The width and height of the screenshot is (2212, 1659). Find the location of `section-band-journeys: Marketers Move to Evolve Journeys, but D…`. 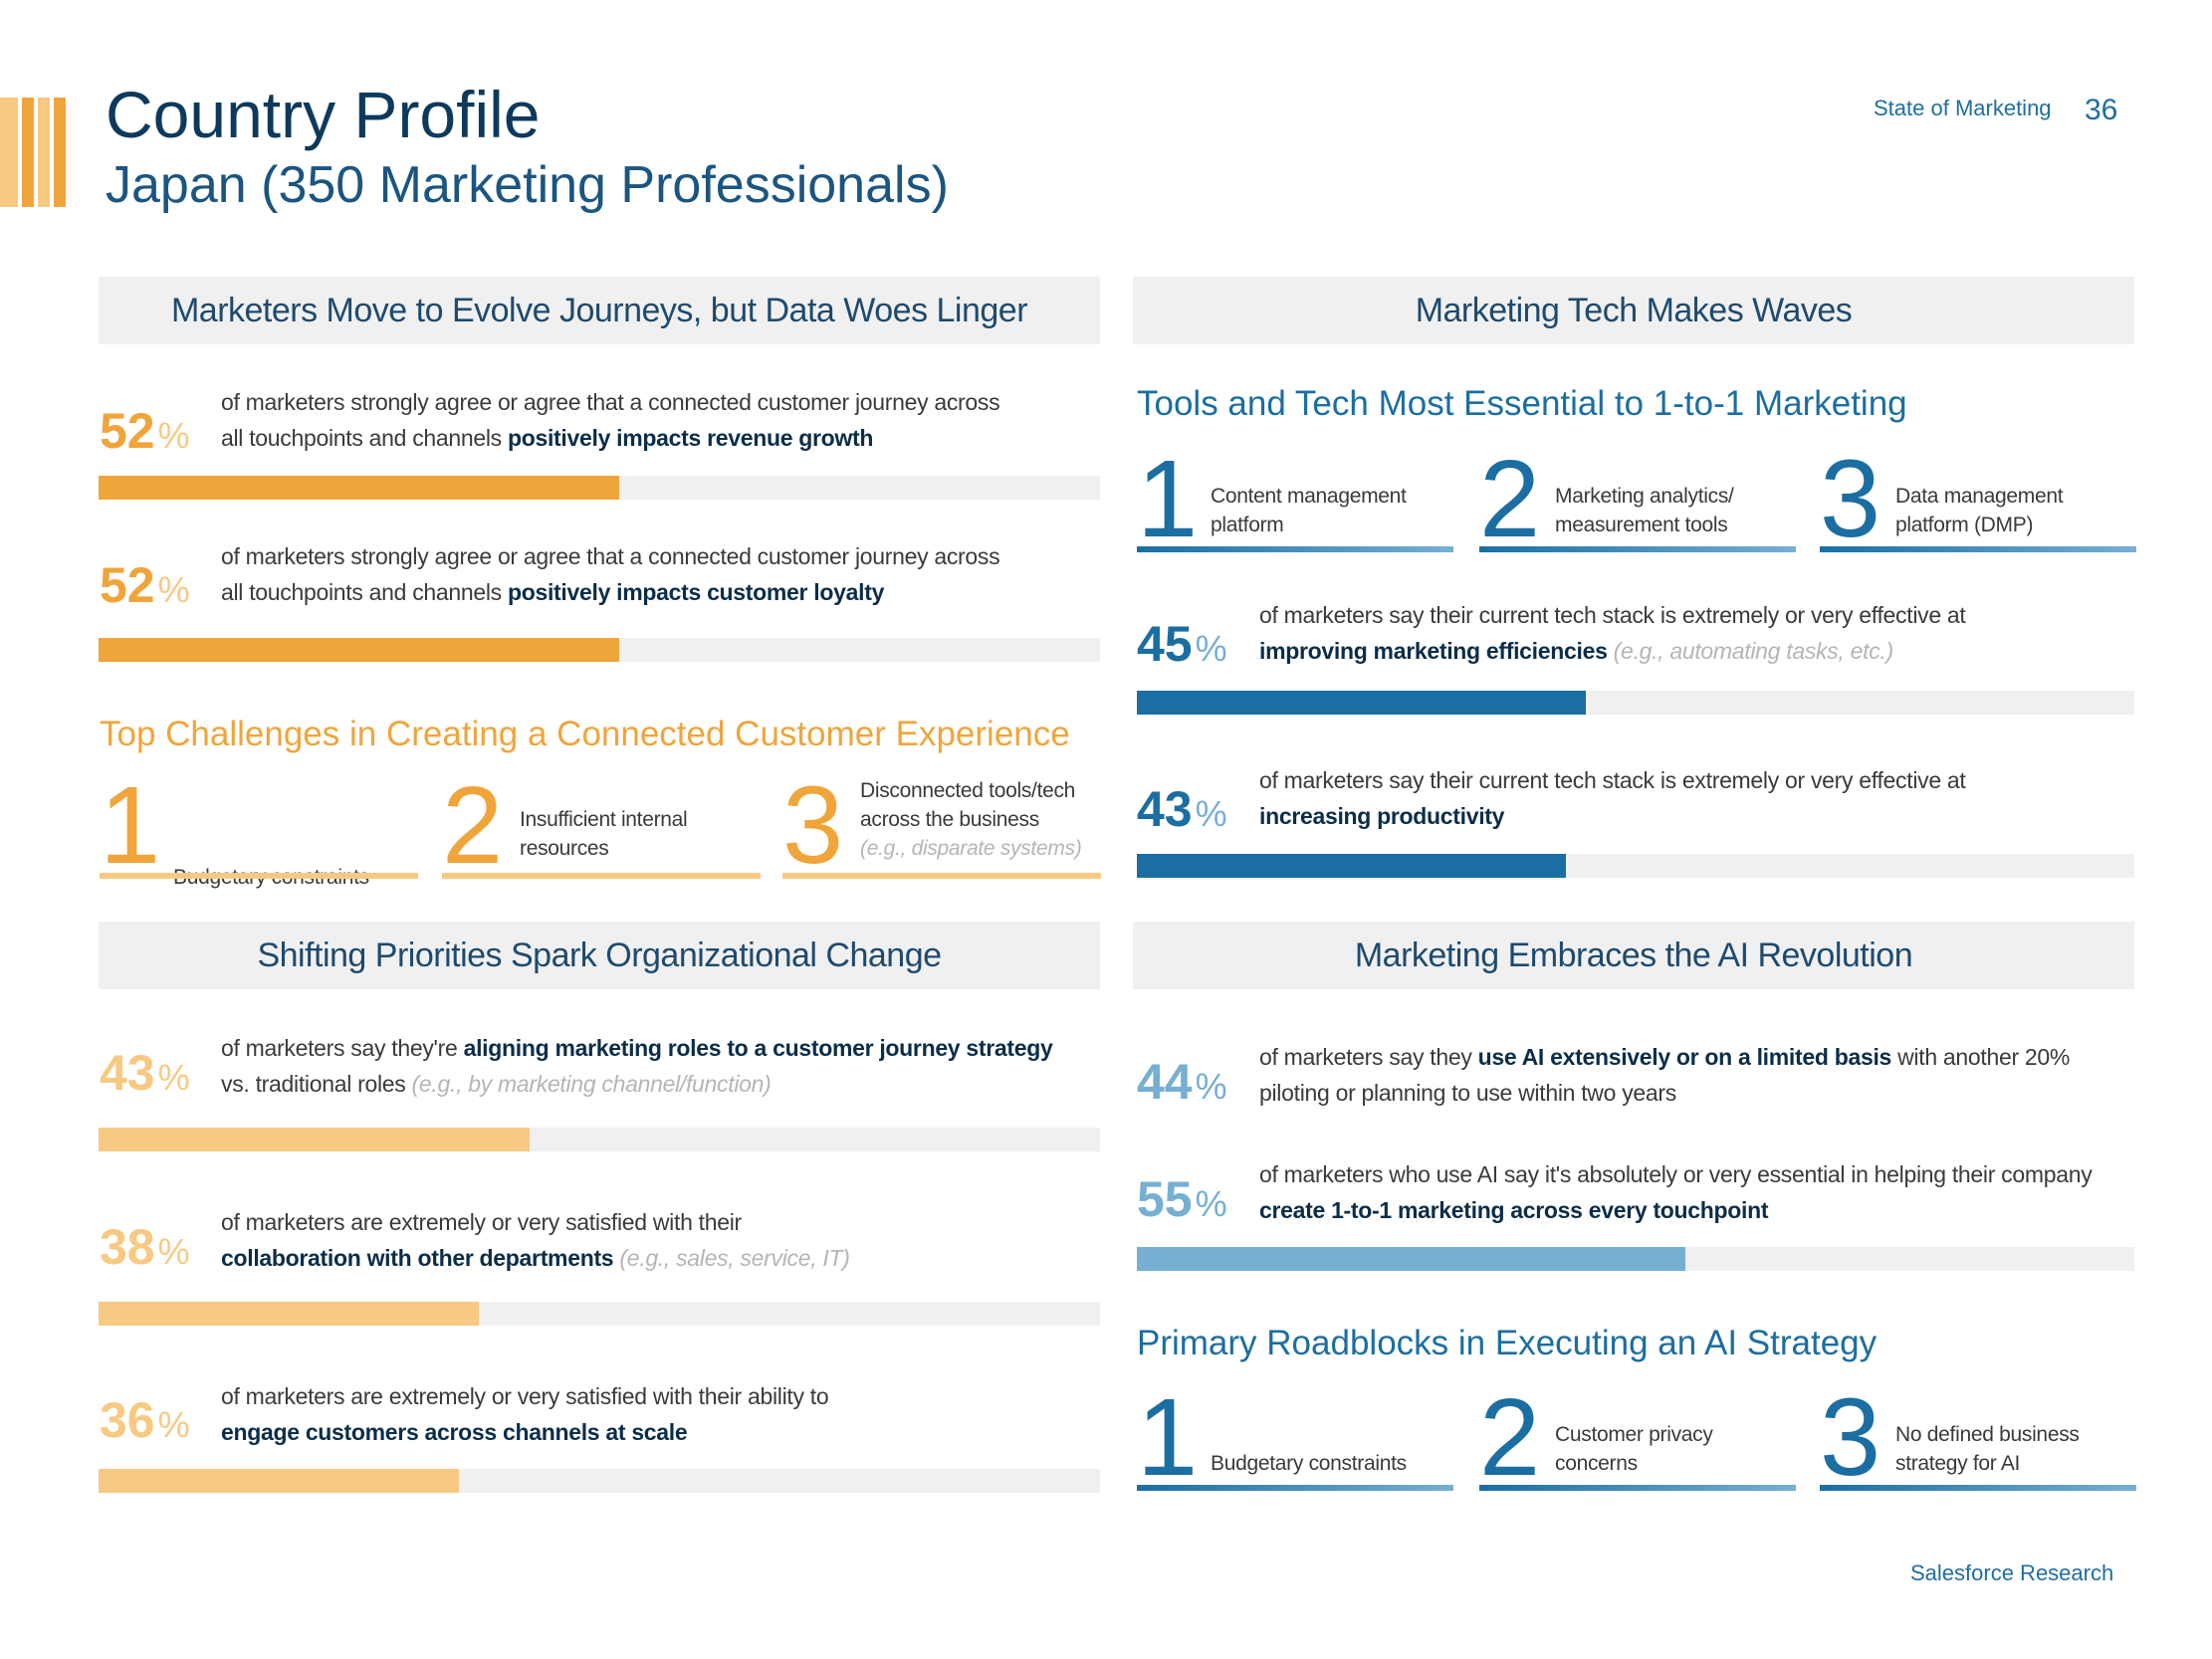

section-band-journeys: Marketers Move to Evolve Journeys, but D… is located at coordinates (599, 310).